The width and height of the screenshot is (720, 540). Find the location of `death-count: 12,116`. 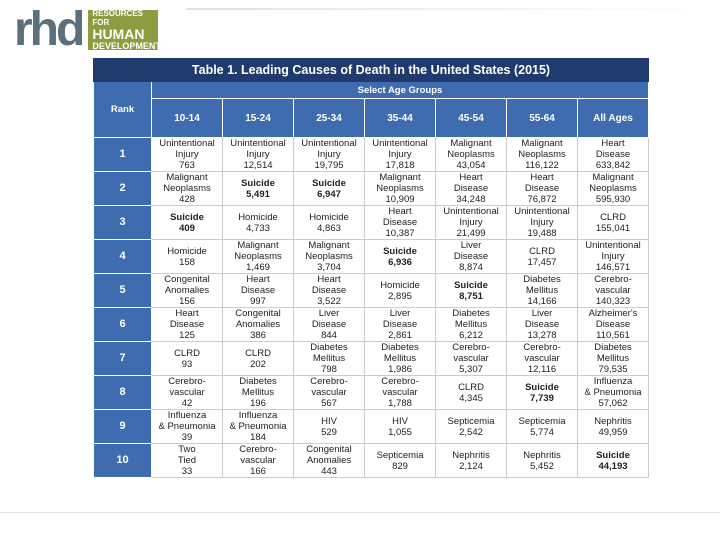

death-count: 12,116 is located at coordinates (542, 369).